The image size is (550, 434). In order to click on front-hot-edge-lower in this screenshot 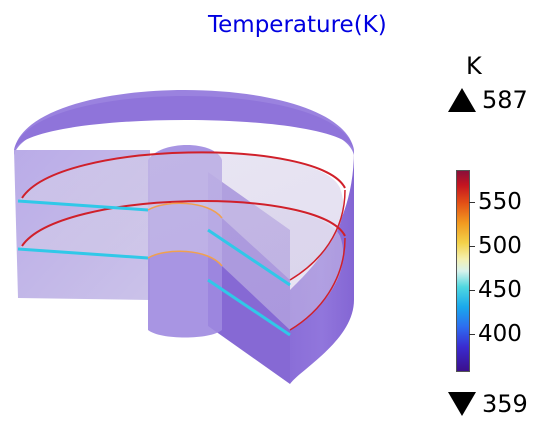, I will do `click(317, 284)`.